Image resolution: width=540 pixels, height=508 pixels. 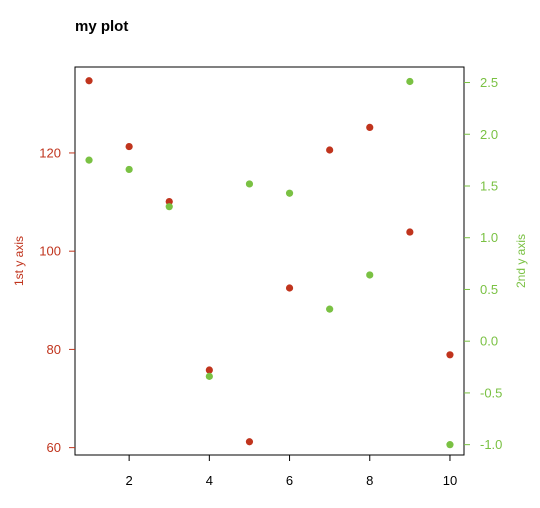 I want to click on x-axis: 2 4 6 8 10, so click(x=291, y=471).